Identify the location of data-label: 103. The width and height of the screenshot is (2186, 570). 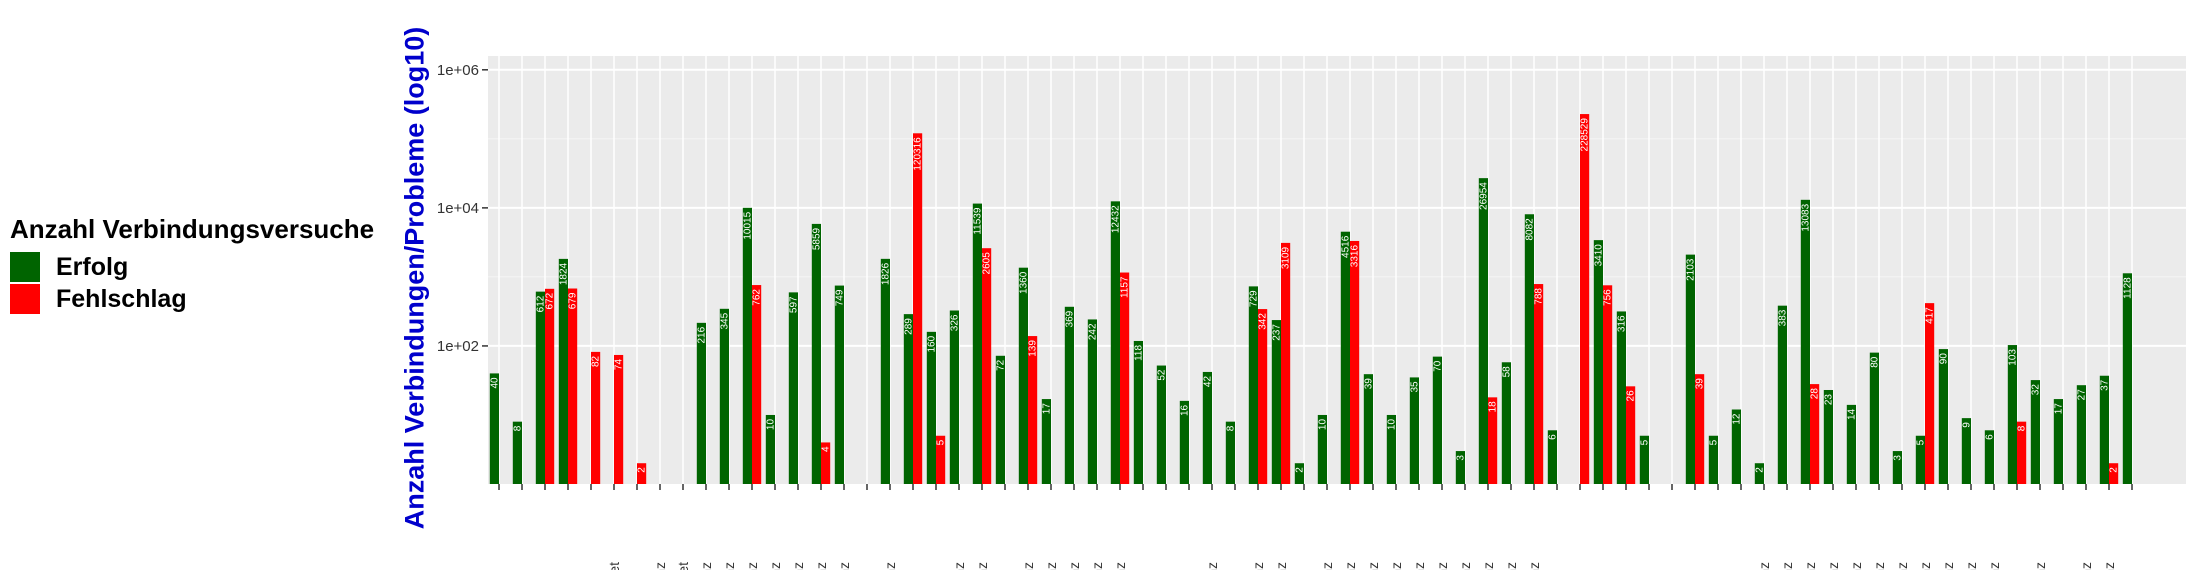
(2012, 357).